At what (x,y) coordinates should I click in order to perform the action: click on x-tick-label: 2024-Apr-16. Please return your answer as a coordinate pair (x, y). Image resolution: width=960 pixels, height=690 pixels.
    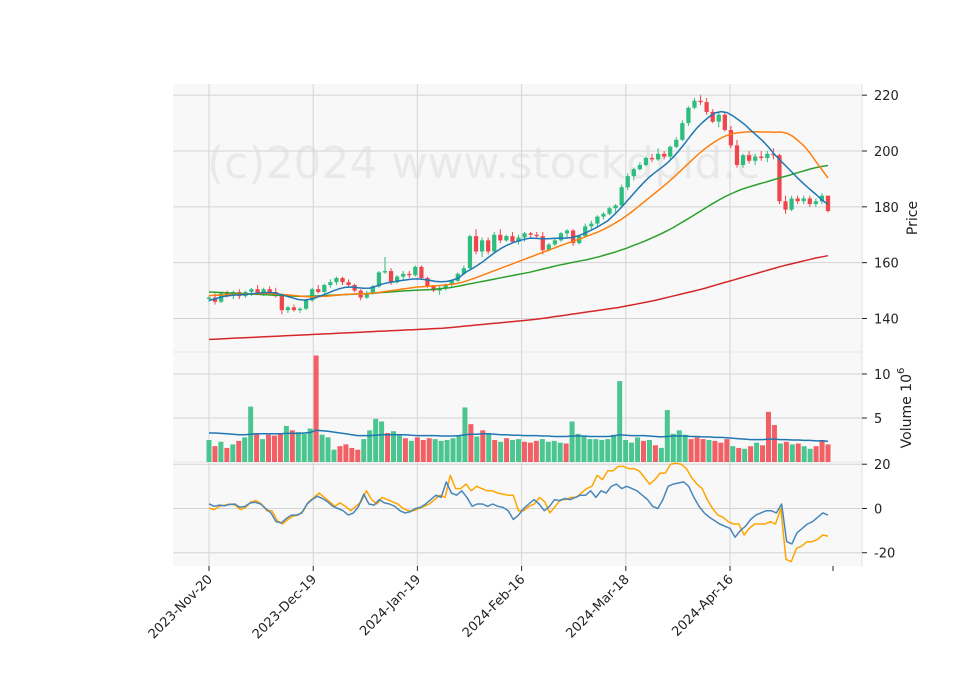
    Looking at the image, I should click on (702, 605).